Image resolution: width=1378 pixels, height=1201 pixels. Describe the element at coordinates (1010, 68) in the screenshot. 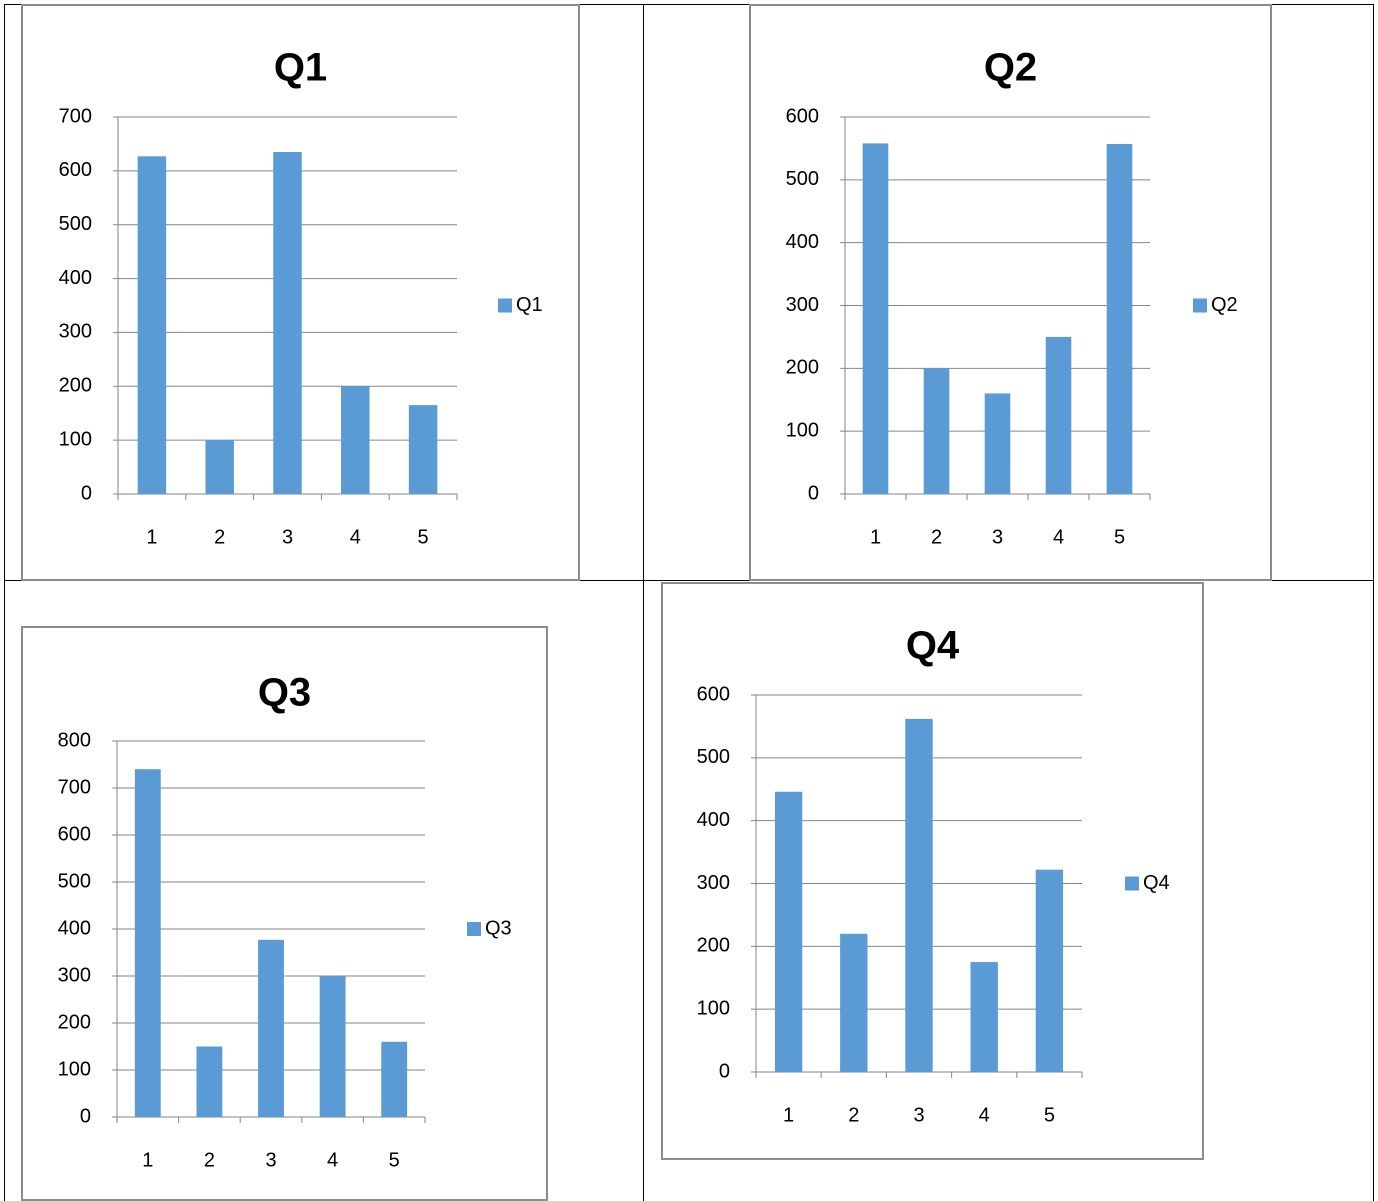

I see `chart-title: Q2` at that location.